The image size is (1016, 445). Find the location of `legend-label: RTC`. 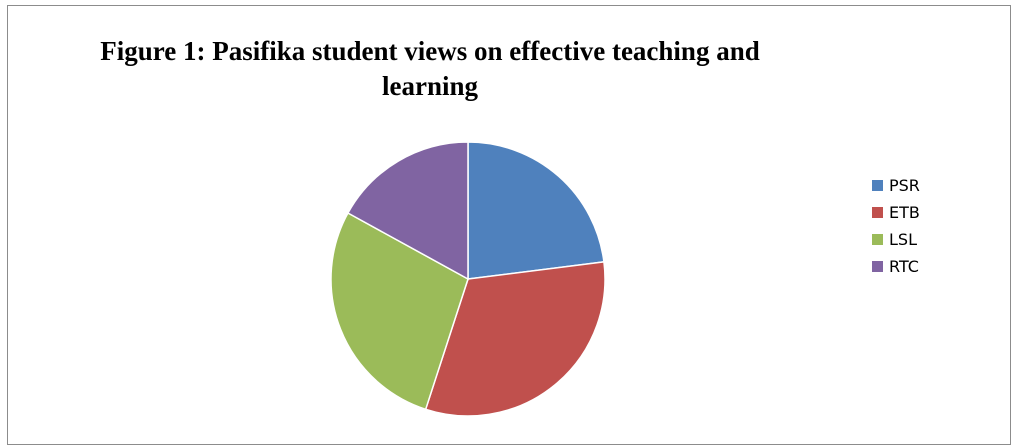

legend-label: RTC is located at coordinates (904, 266).